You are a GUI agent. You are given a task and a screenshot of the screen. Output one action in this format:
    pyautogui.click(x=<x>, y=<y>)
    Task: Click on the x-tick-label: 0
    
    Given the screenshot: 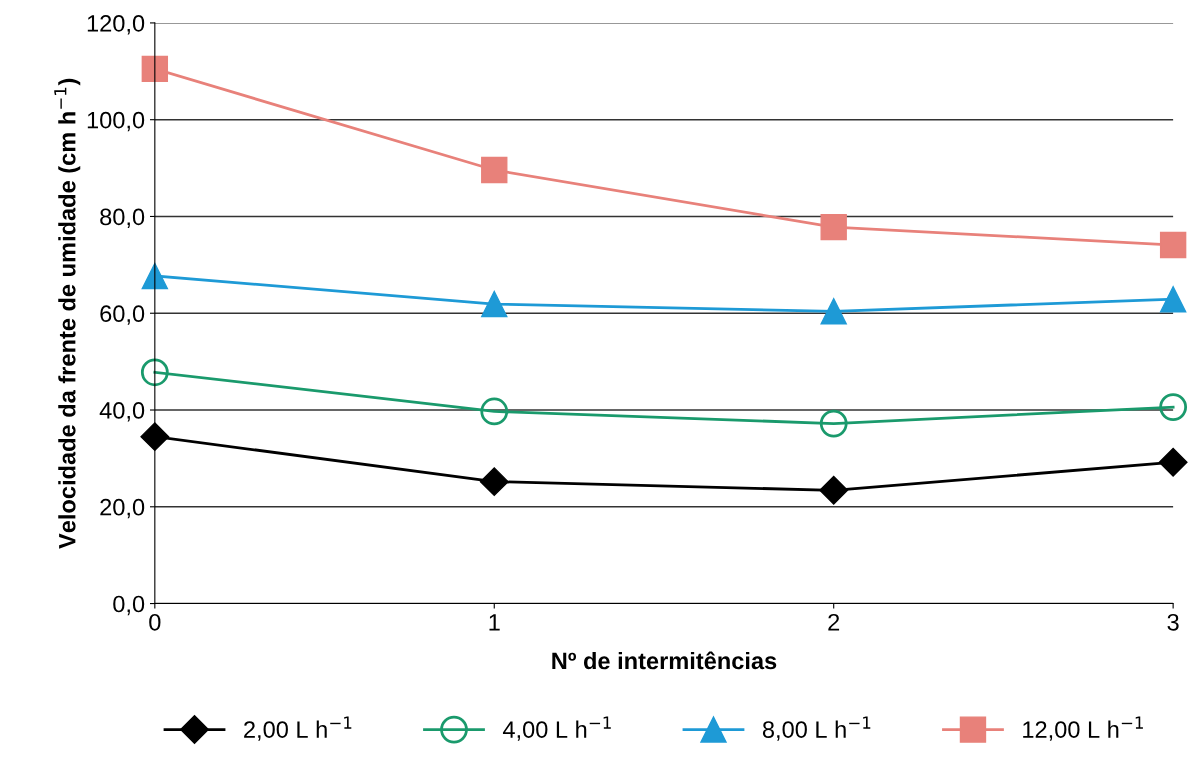 What is the action you would take?
    pyautogui.click(x=155, y=622)
    